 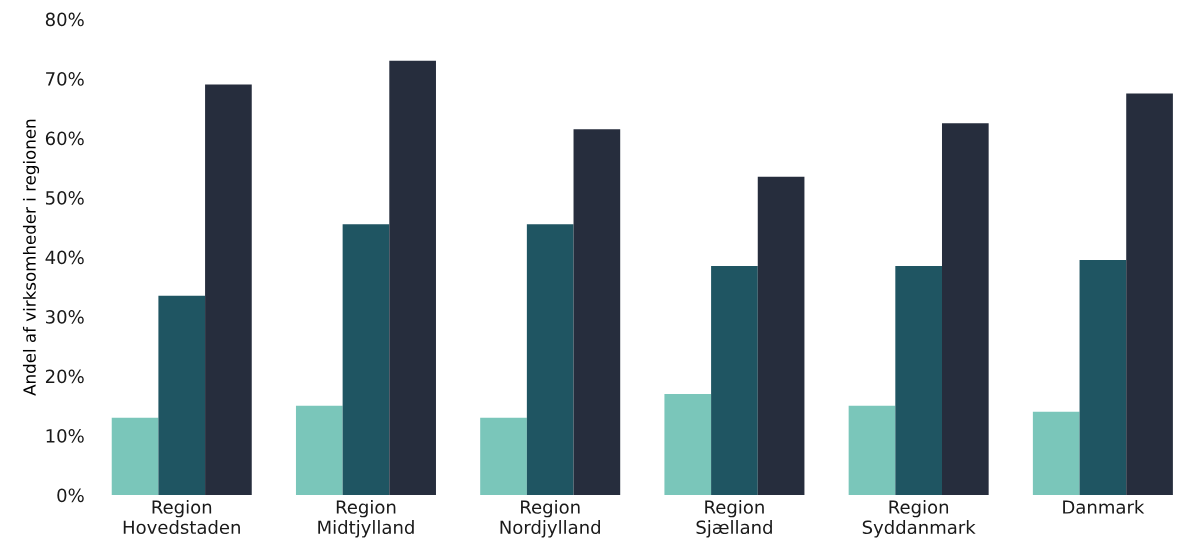 What do you see at coordinates (919, 518) in the screenshot?
I see `x-tick-label: Region Syddanmark` at bounding box center [919, 518].